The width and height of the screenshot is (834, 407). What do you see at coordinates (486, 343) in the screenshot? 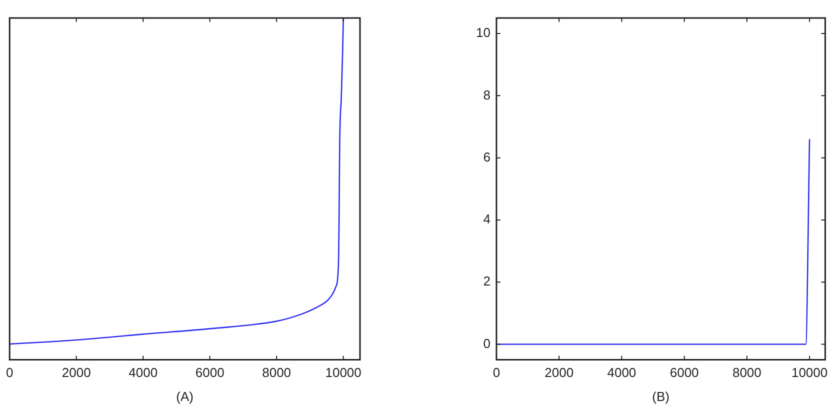
I see `y-tick-label: 0` at bounding box center [486, 343].